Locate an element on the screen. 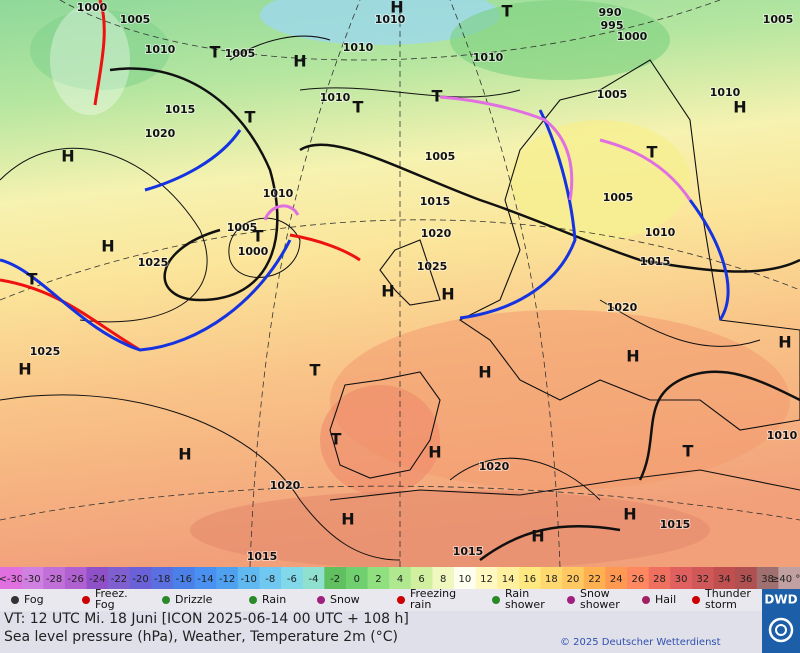 Image resolution: width=800 pixels, height=653 pixels. temperature-label: 2 is located at coordinates (378, 579).